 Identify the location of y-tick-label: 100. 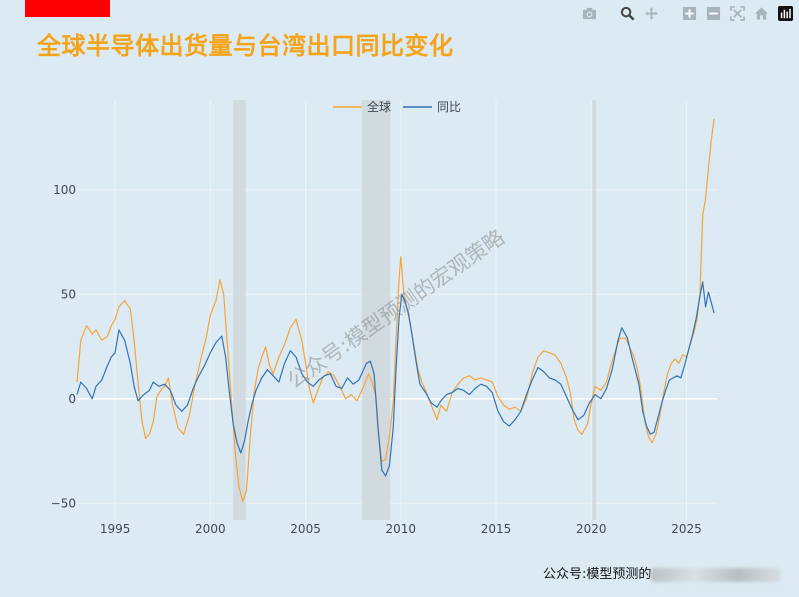
(64, 190).